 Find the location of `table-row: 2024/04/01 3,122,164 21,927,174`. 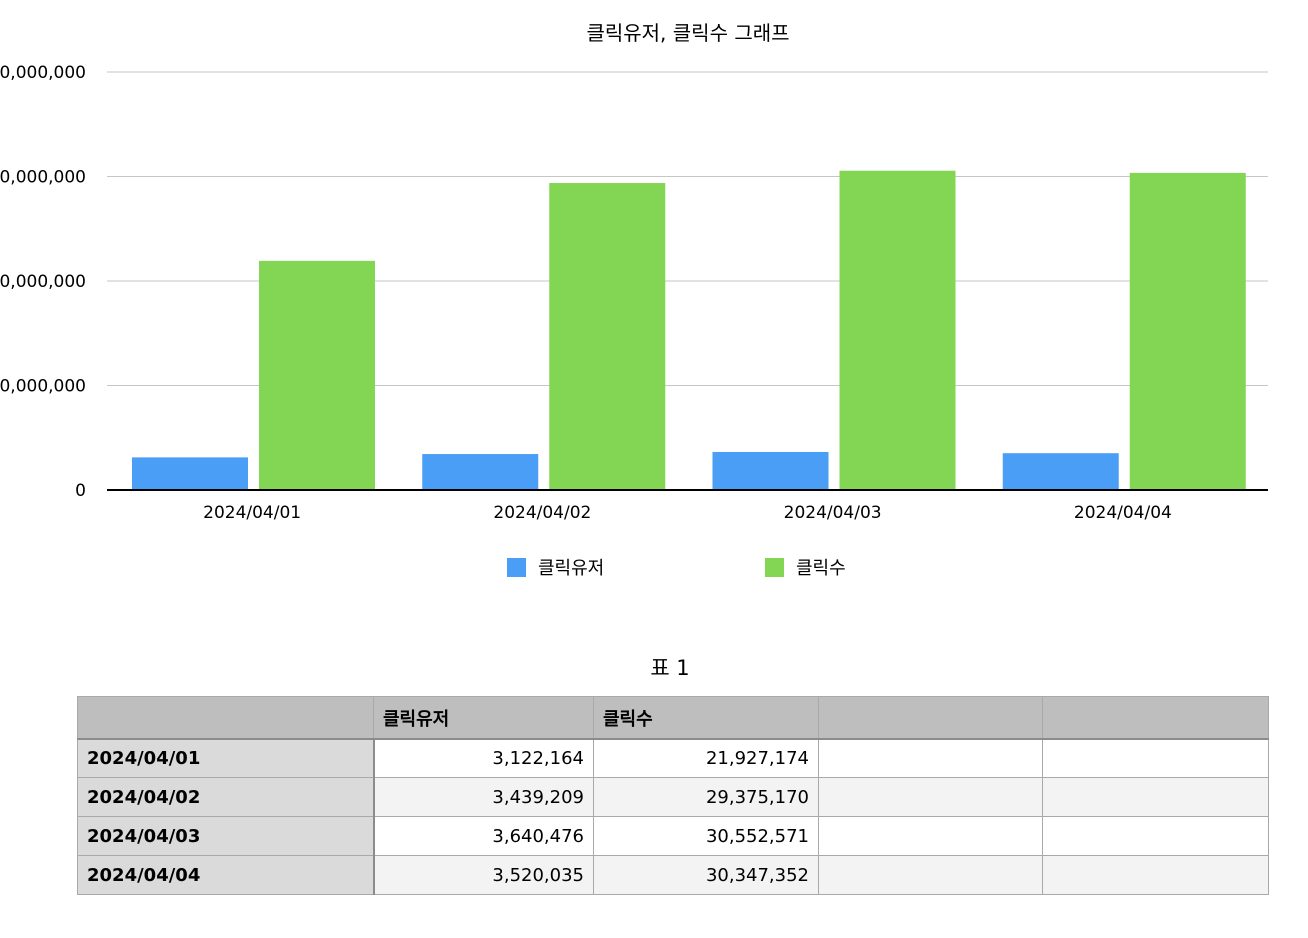

table-row: 2024/04/01 3,122,164 21,927,174 is located at coordinates (673, 758).